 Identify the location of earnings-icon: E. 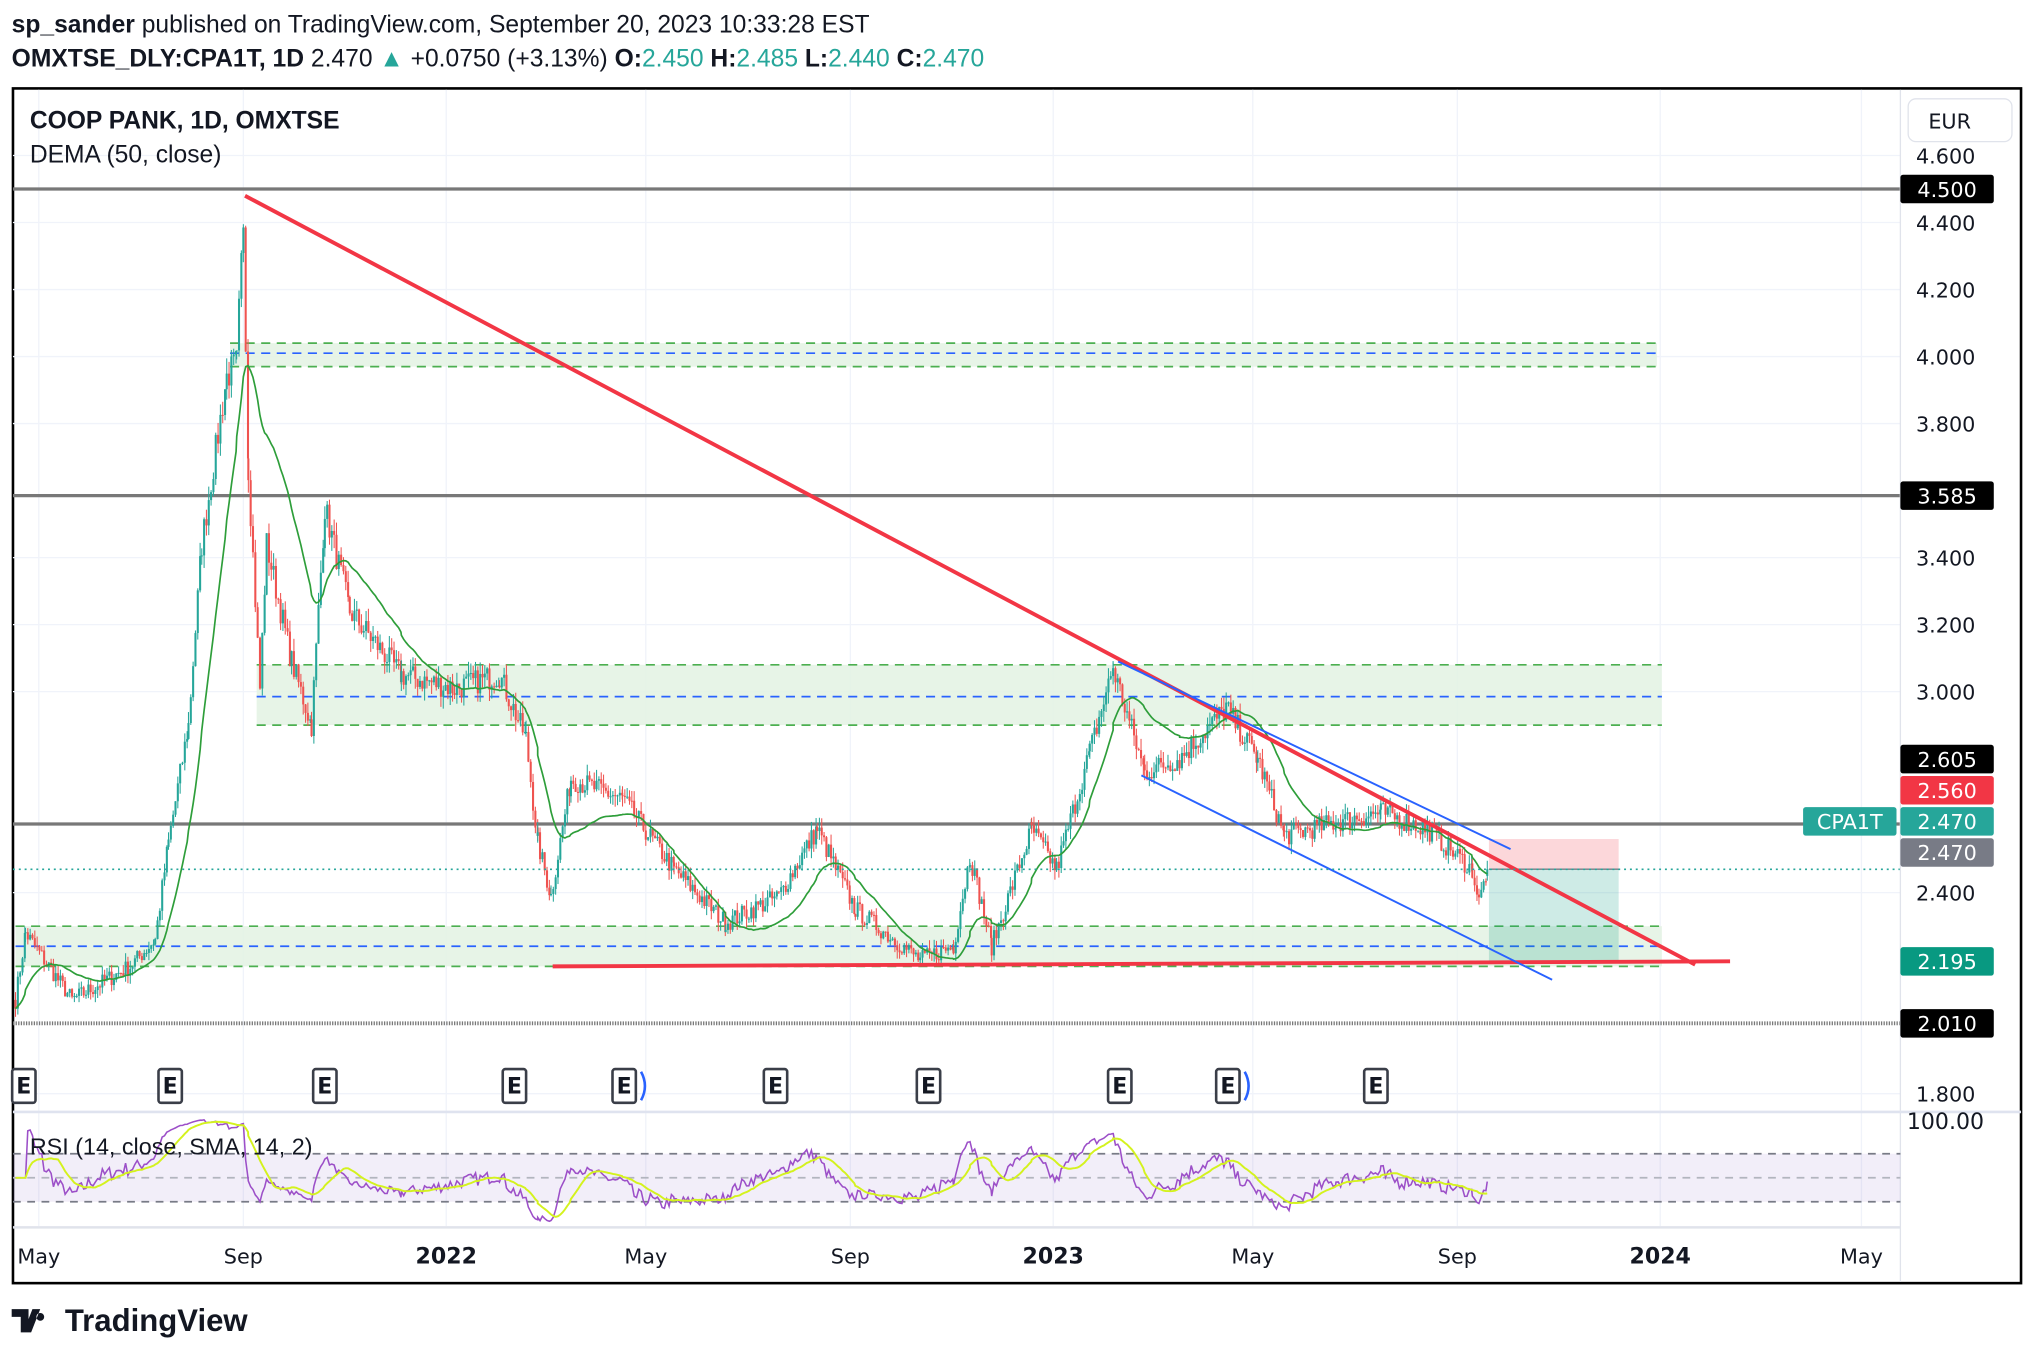
(1119, 1087).